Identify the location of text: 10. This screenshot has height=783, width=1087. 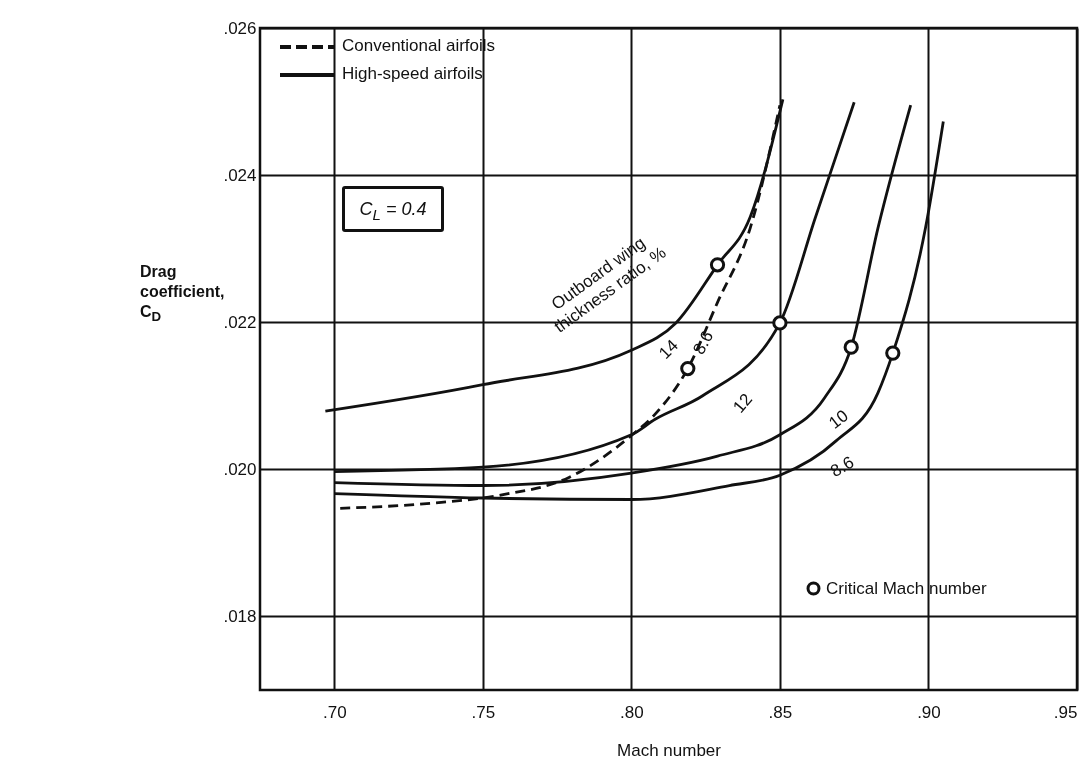
(838, 419).